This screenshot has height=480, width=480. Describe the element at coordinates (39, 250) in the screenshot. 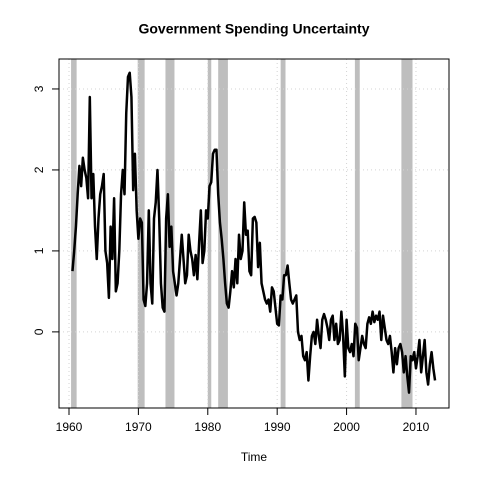

I see `y-tick-label: 1` at that location.